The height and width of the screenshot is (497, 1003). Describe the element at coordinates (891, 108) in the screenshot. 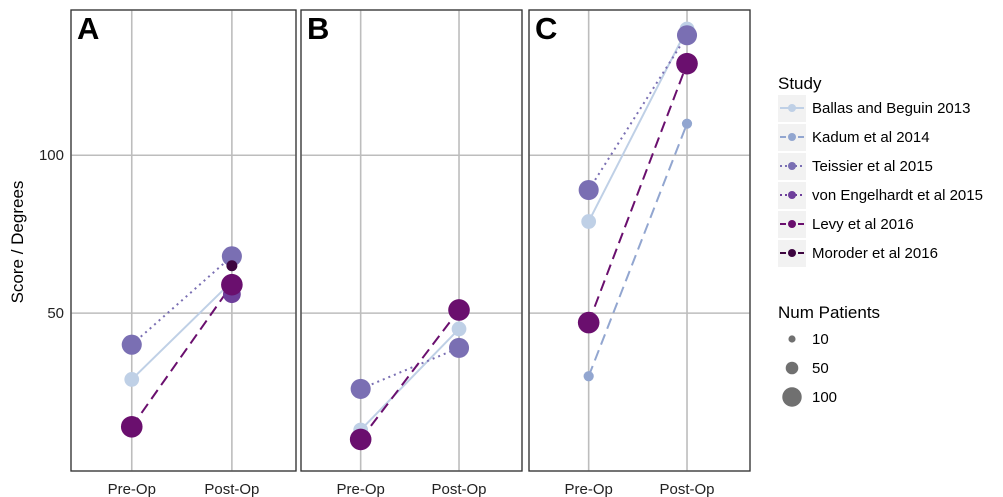

I see `legend-label: Ballas and Beguin 2013` at that location.